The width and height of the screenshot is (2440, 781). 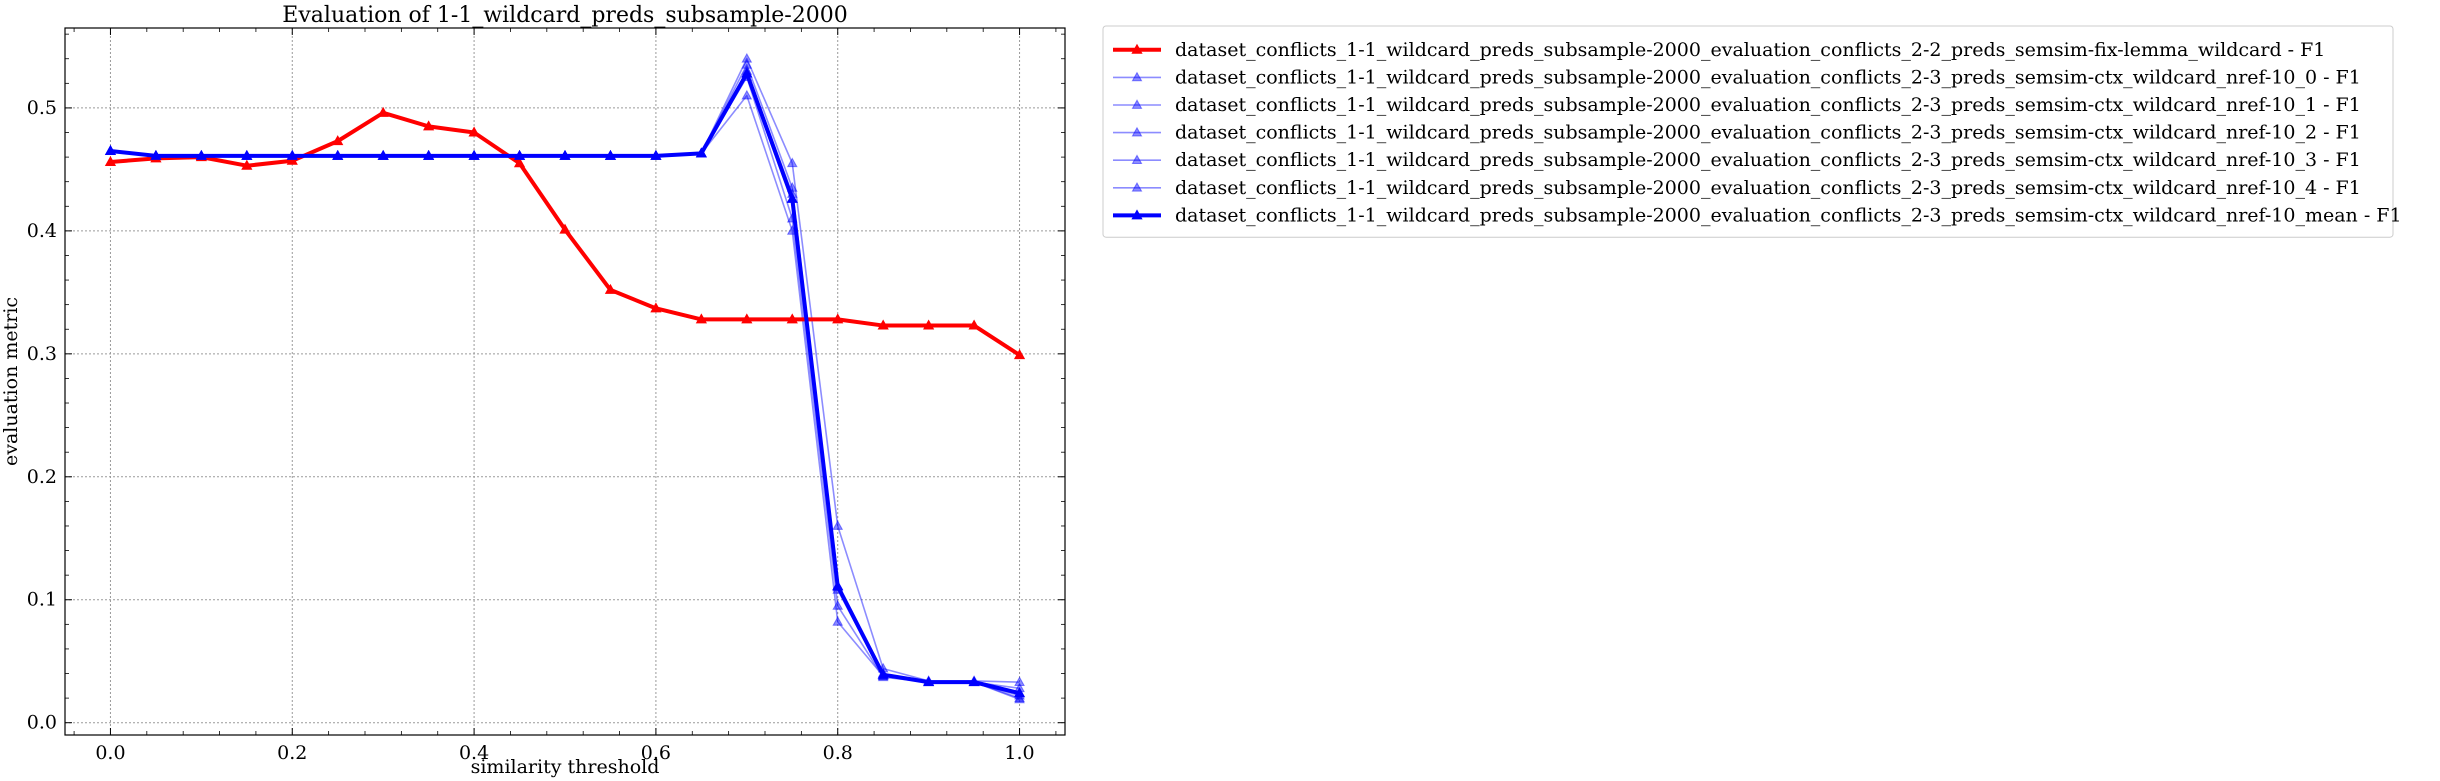 What do you see at coordinates (42, 354) in the screenshot?
I see `y-tick-label: 0.3` at bounding box center [42, 354].